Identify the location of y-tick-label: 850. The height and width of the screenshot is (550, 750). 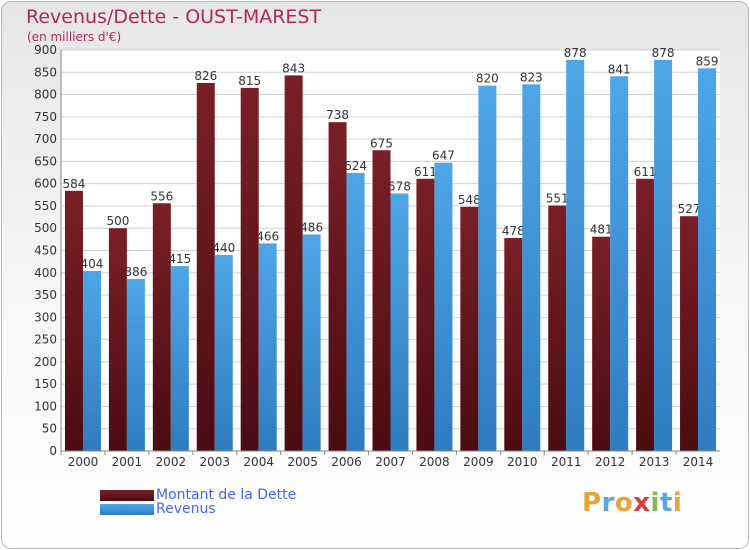
(45, 72).